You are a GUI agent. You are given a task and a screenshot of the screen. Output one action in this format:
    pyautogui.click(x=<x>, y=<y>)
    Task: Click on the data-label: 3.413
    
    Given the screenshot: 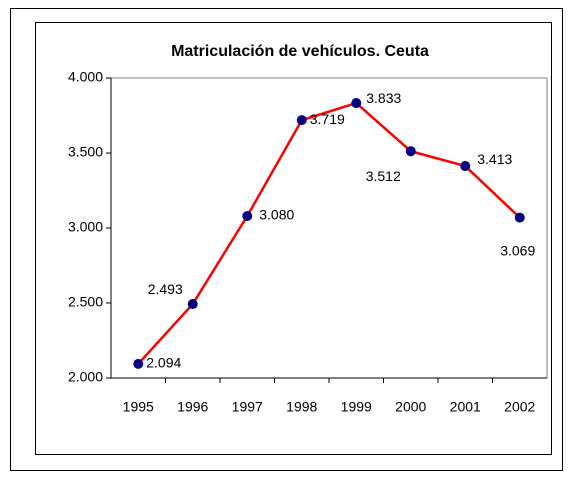 What is the action you would take?
    pyautogui.click(x=494, y=159)
    